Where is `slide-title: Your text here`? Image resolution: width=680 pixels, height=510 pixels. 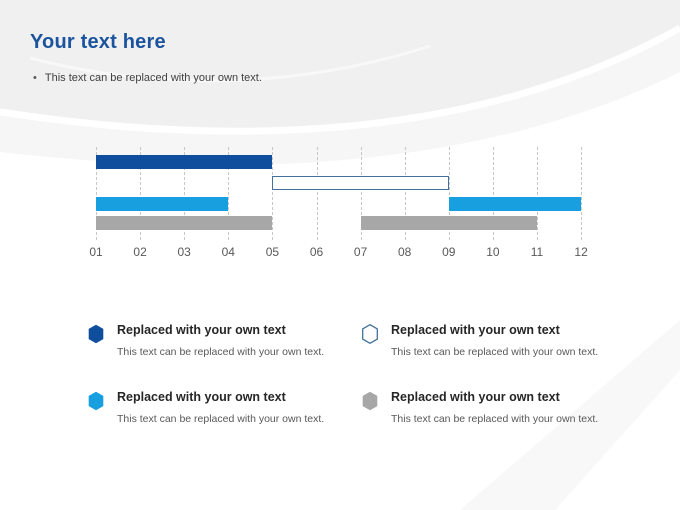 slide-title: Your text here is located at coordinates (98, 42).